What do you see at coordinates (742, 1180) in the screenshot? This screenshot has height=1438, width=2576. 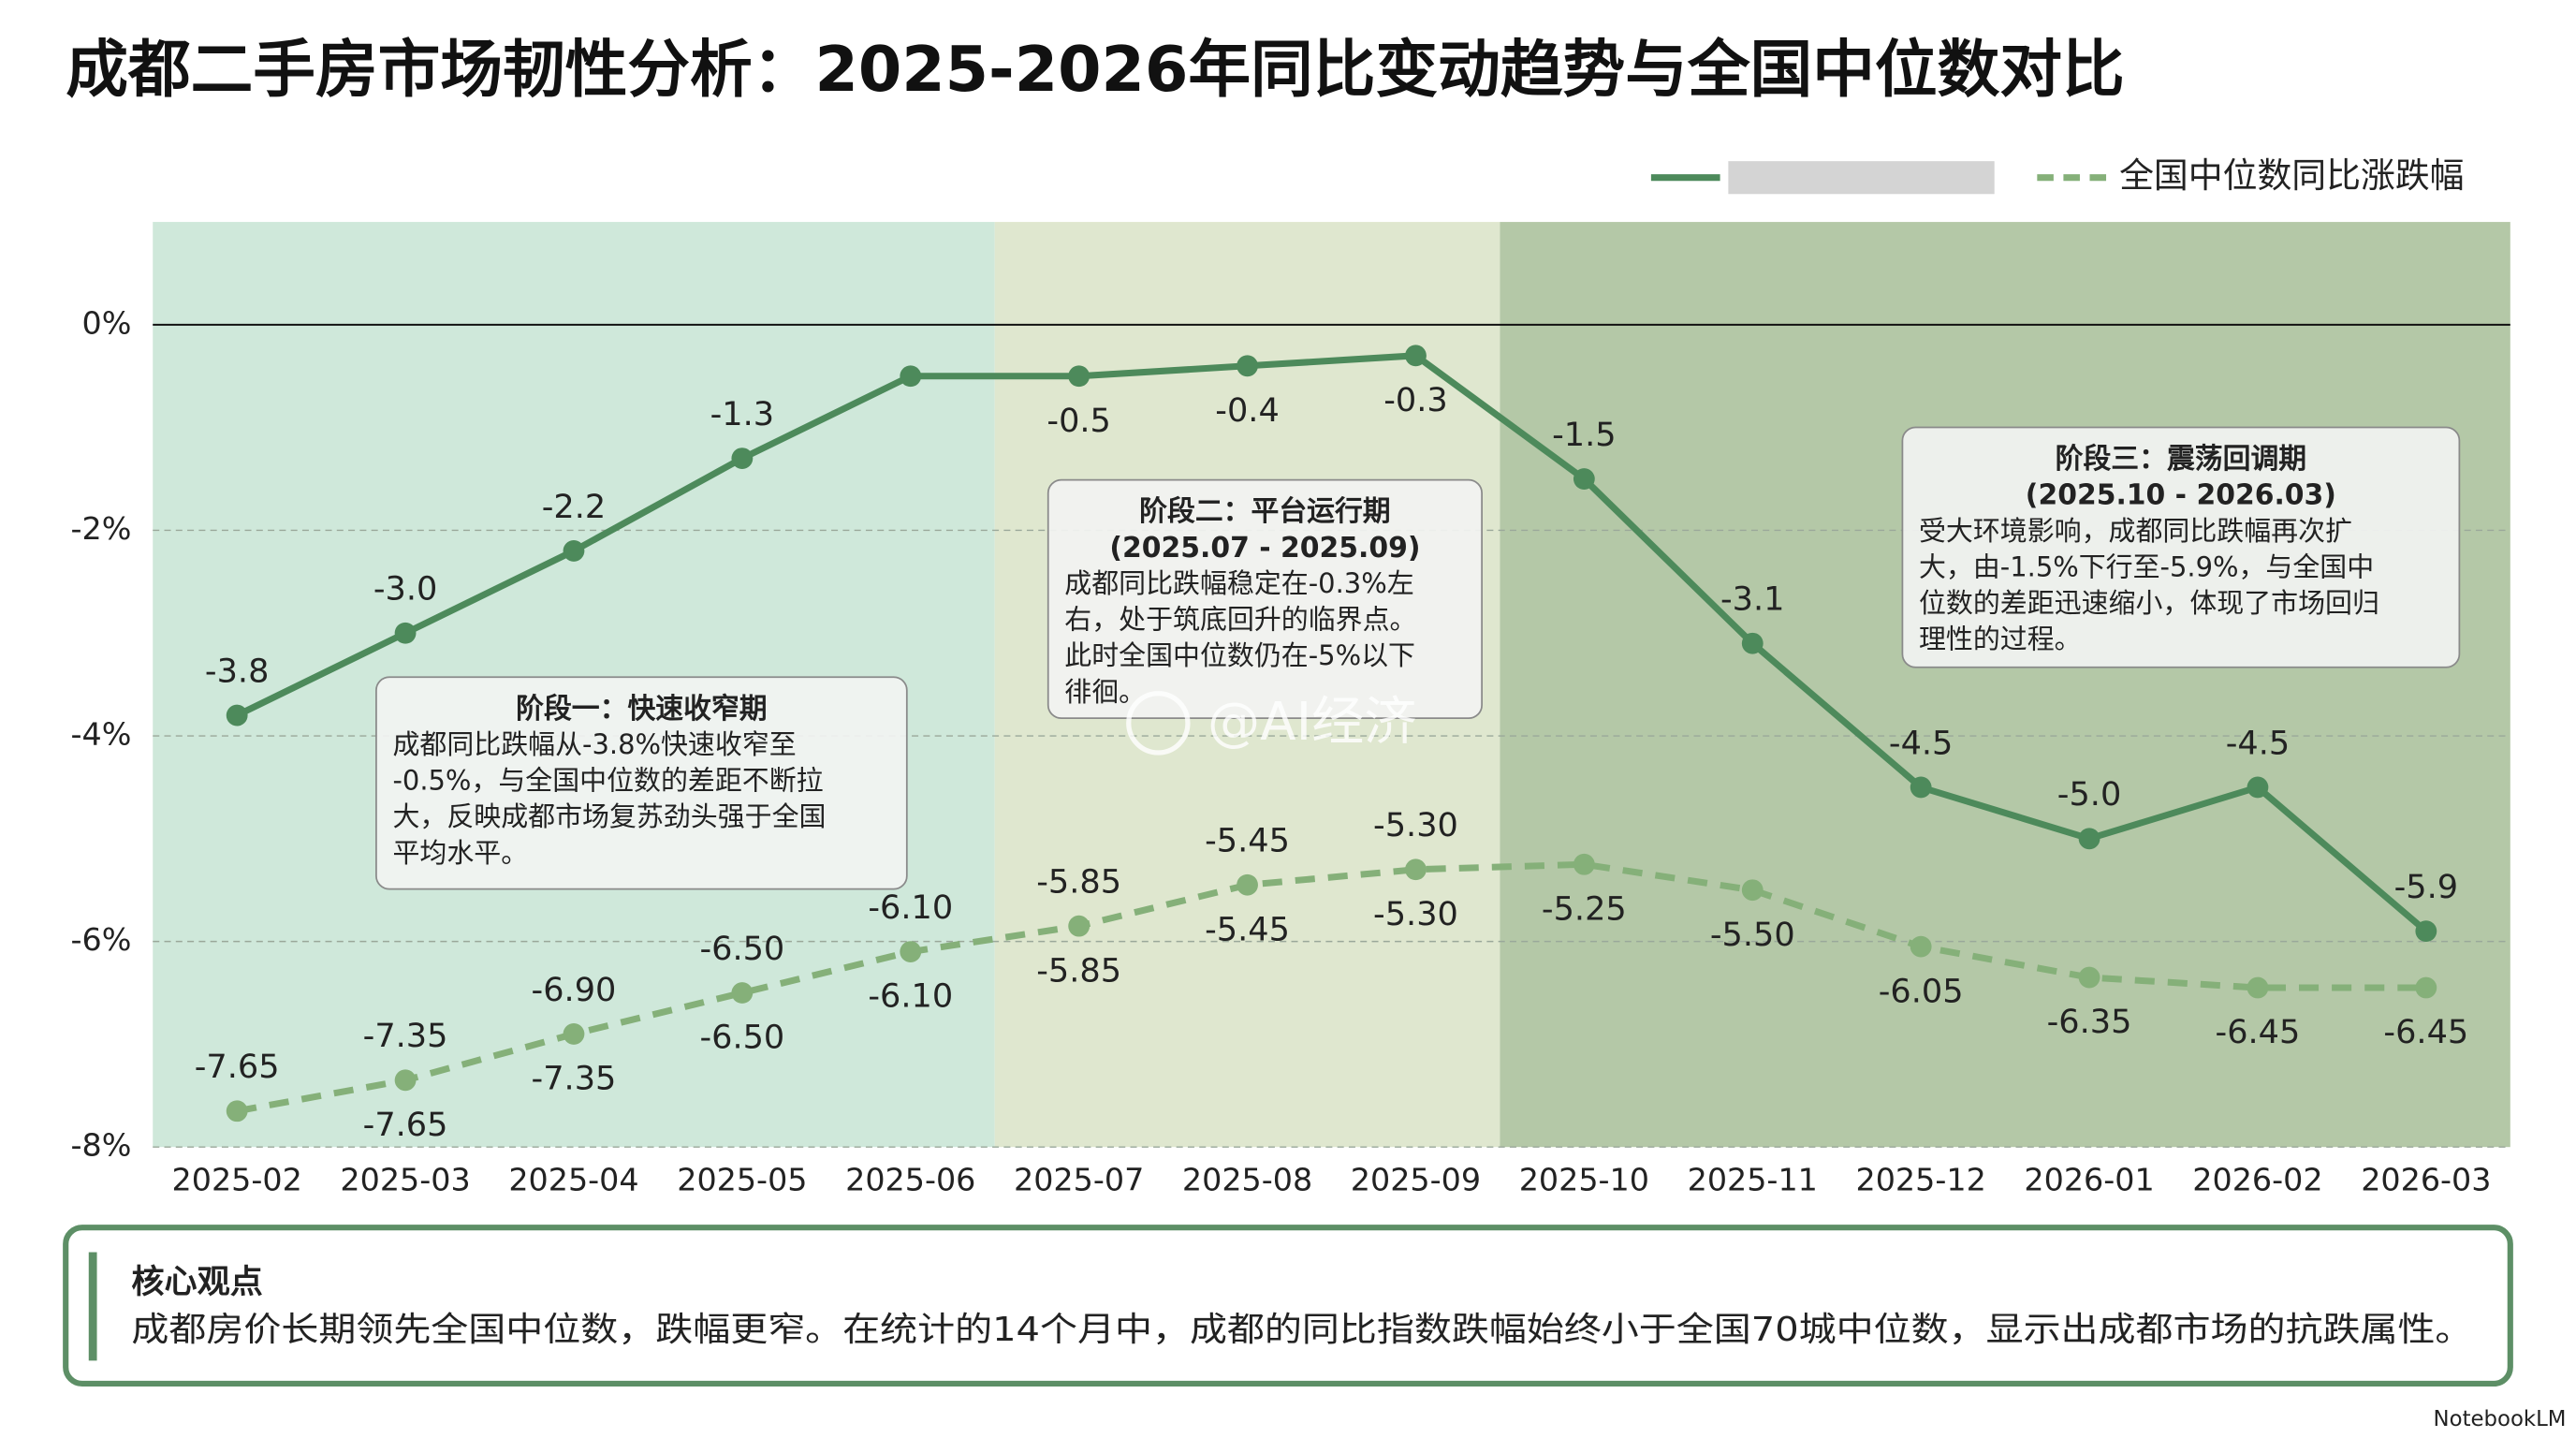 I see `x-tick-label: 2025-05` at bounding box center [742, 1180].